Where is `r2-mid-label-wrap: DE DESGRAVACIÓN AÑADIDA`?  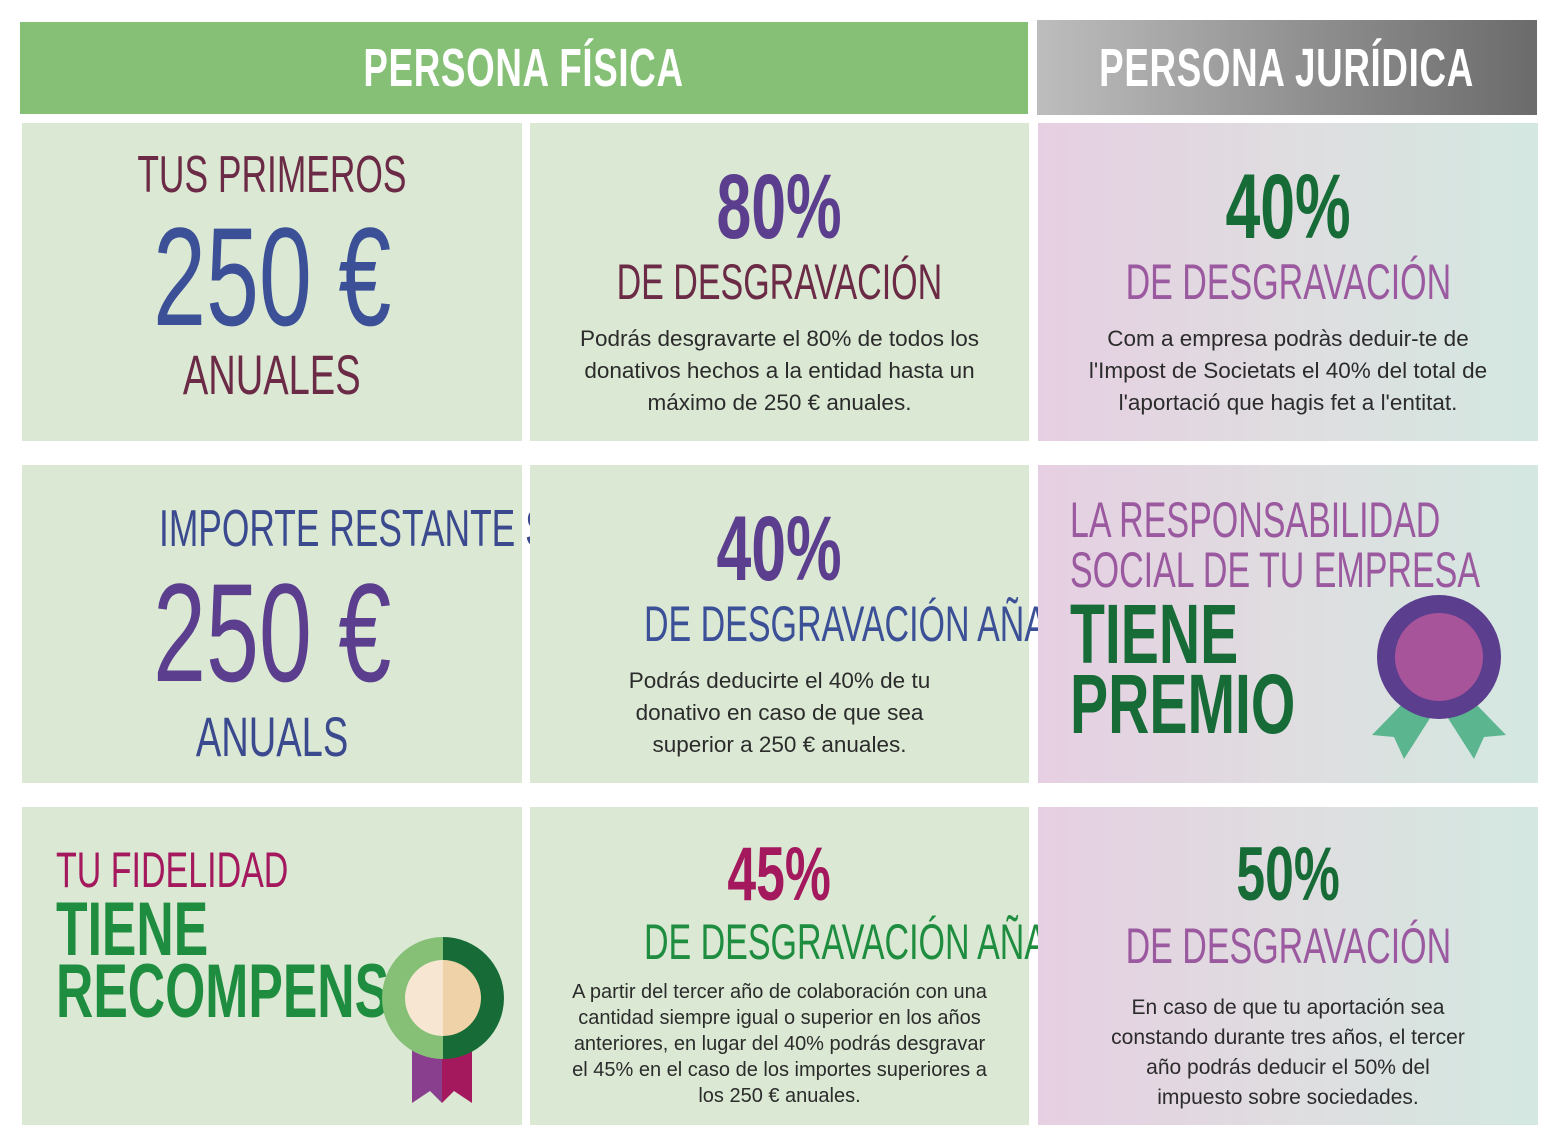
r2-mid-label-wrap: DE DESGRAVACIÓN AÑADIDA is located at coordinates (829, 624).